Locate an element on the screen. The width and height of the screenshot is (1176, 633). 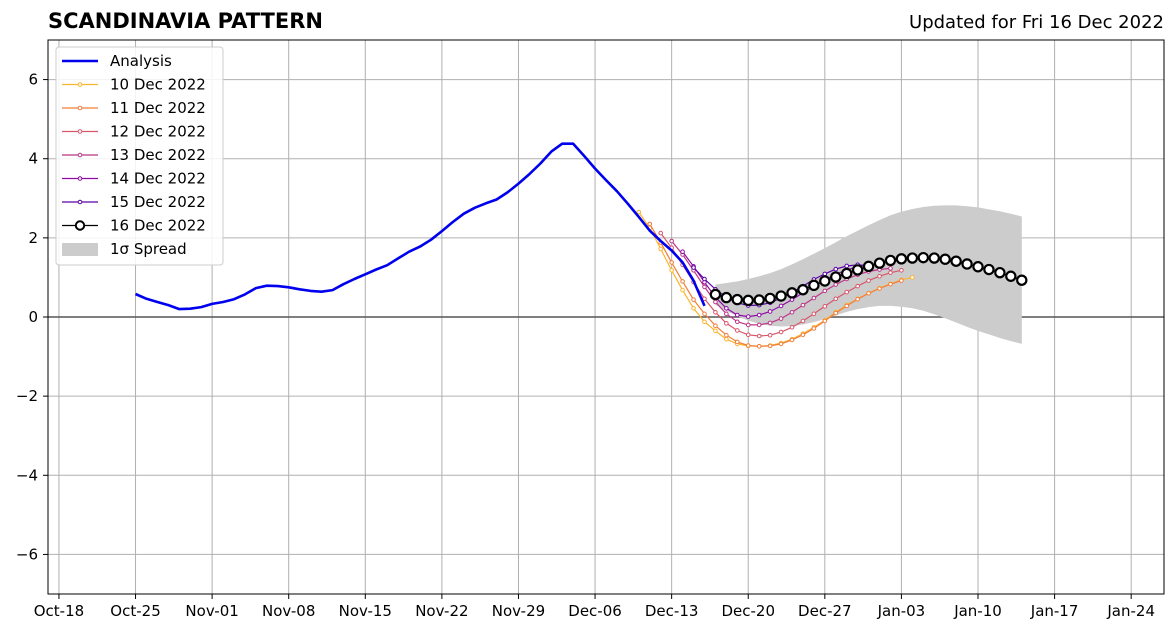
y-axis-ticks: −6 −4 −2 0 2 4 6 is located at coordinates (32, 317).